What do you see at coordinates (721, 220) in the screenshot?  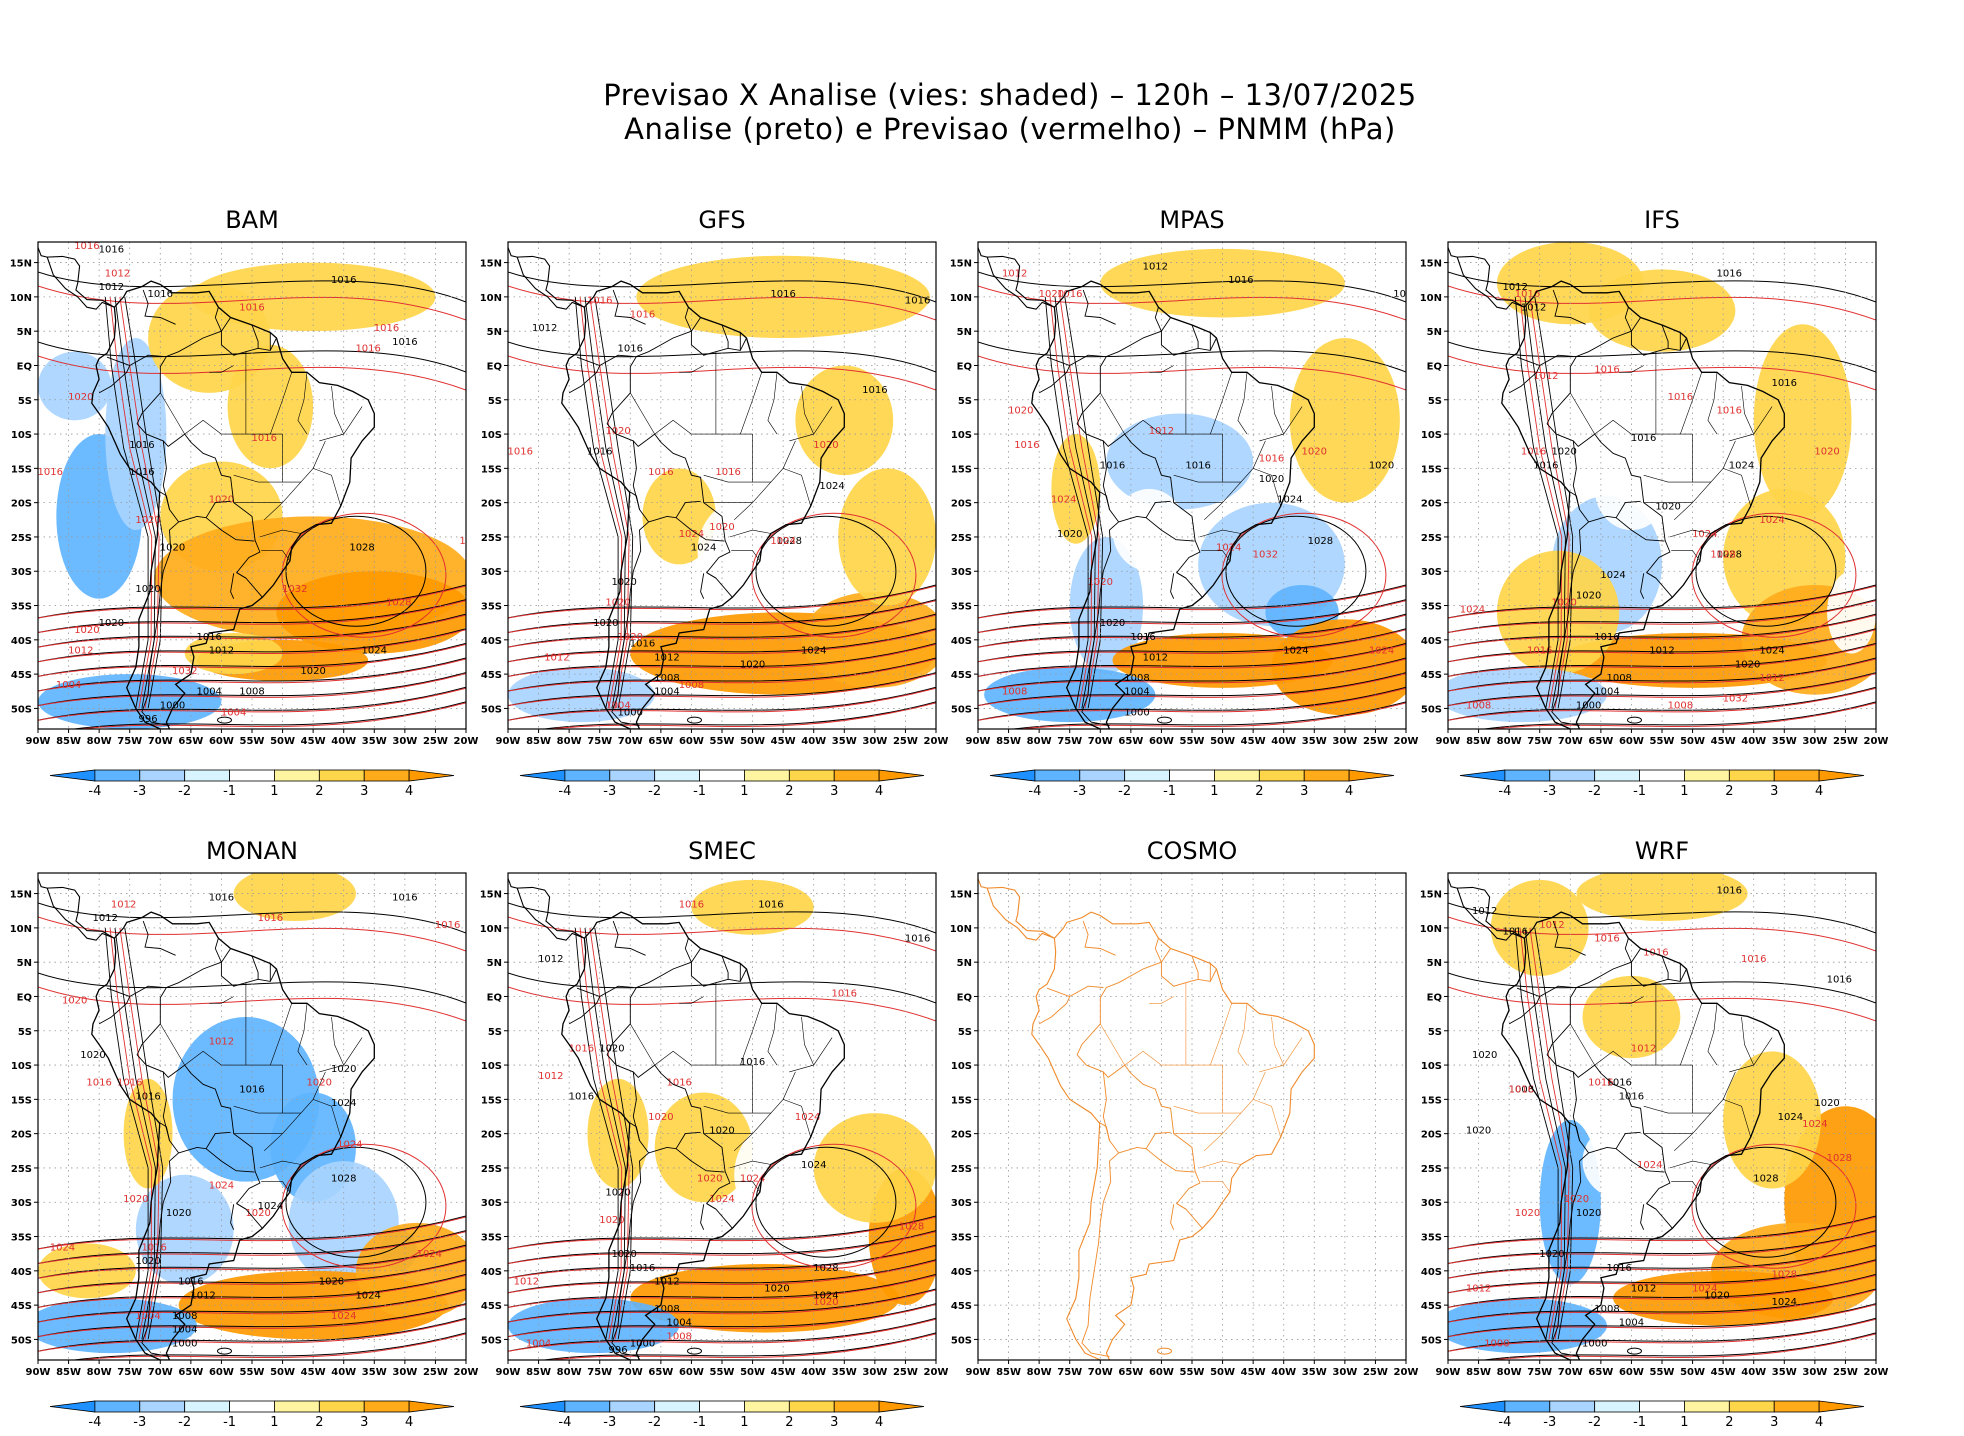 I see `panel-title: GFS` at bounding box center [721, 220].